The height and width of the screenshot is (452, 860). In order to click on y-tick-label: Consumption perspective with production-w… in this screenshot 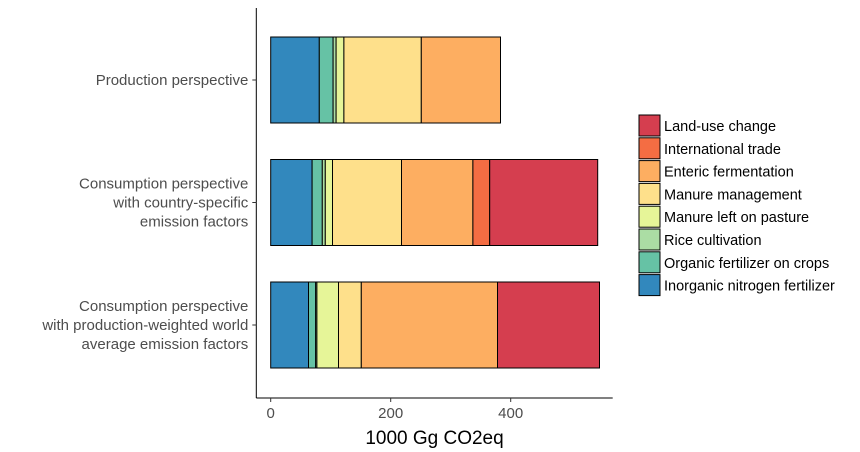, I will do `click(144, 325)`.